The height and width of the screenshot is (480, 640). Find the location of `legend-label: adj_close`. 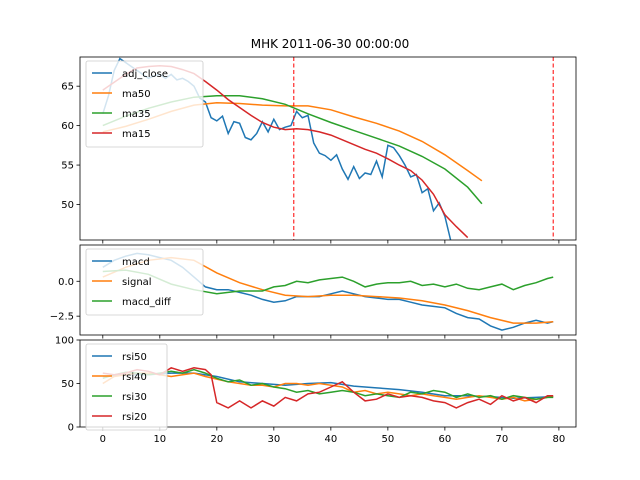

legend-label: adj_close is located at coordinates (145, 74).